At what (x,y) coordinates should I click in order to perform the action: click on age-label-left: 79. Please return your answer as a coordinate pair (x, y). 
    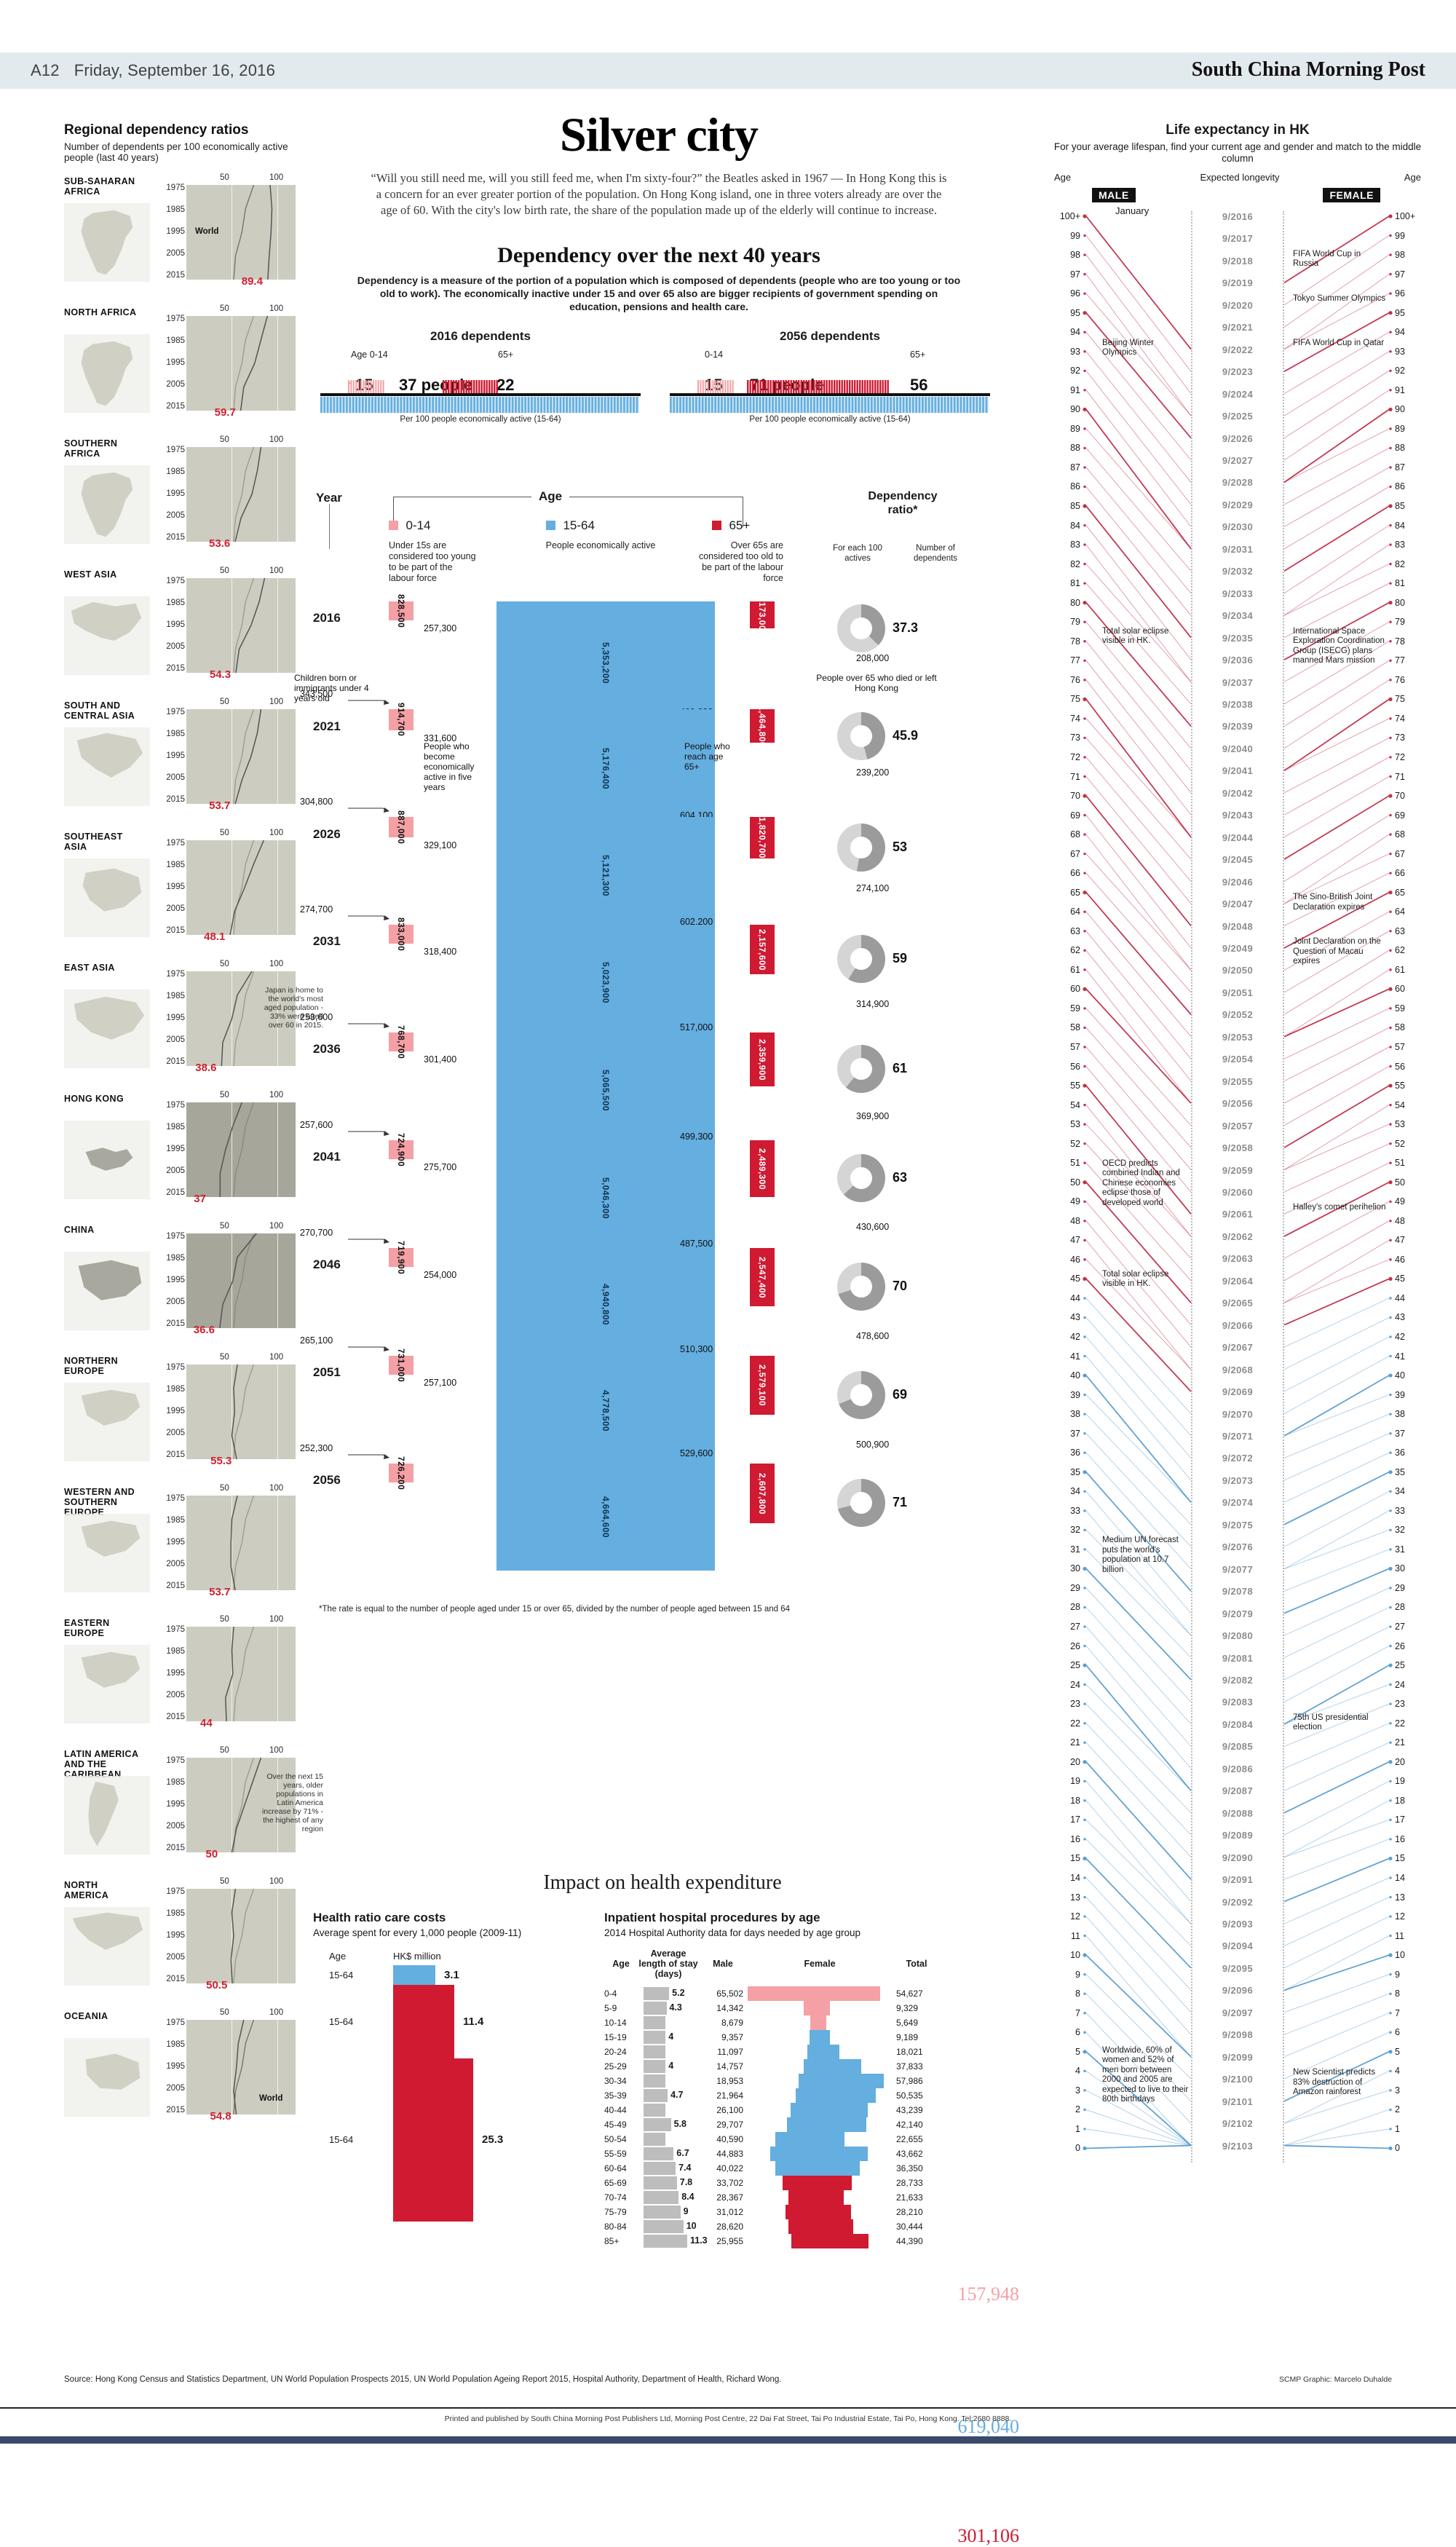
    Looking at the image, I should click on (1075, 622).